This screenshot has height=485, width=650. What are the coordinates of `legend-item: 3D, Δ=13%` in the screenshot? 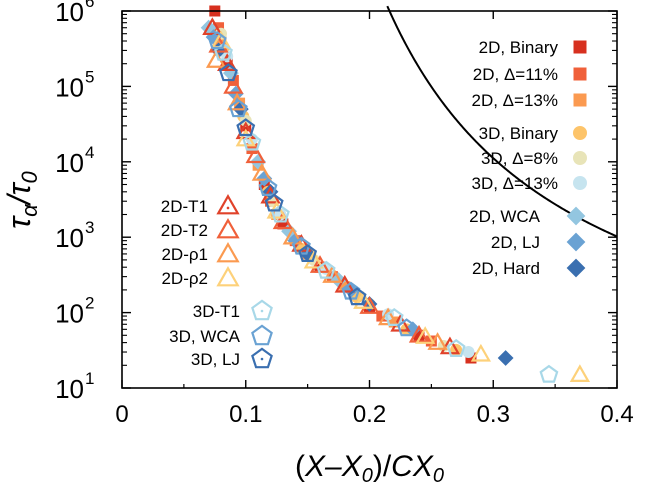 It's located at (529, 183).